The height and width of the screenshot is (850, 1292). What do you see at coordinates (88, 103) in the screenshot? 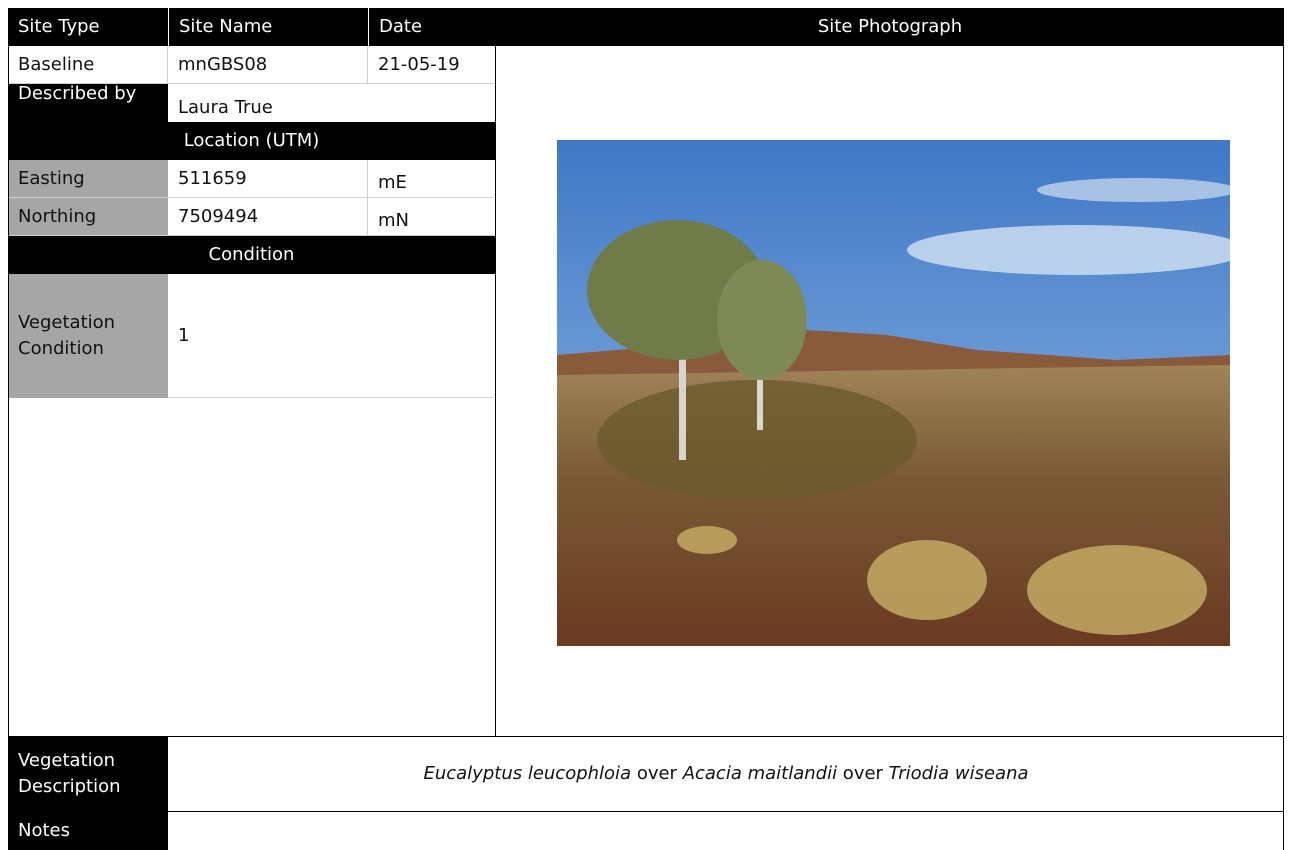
I see `label-cell: Described by` at bounding box center [88, 103].